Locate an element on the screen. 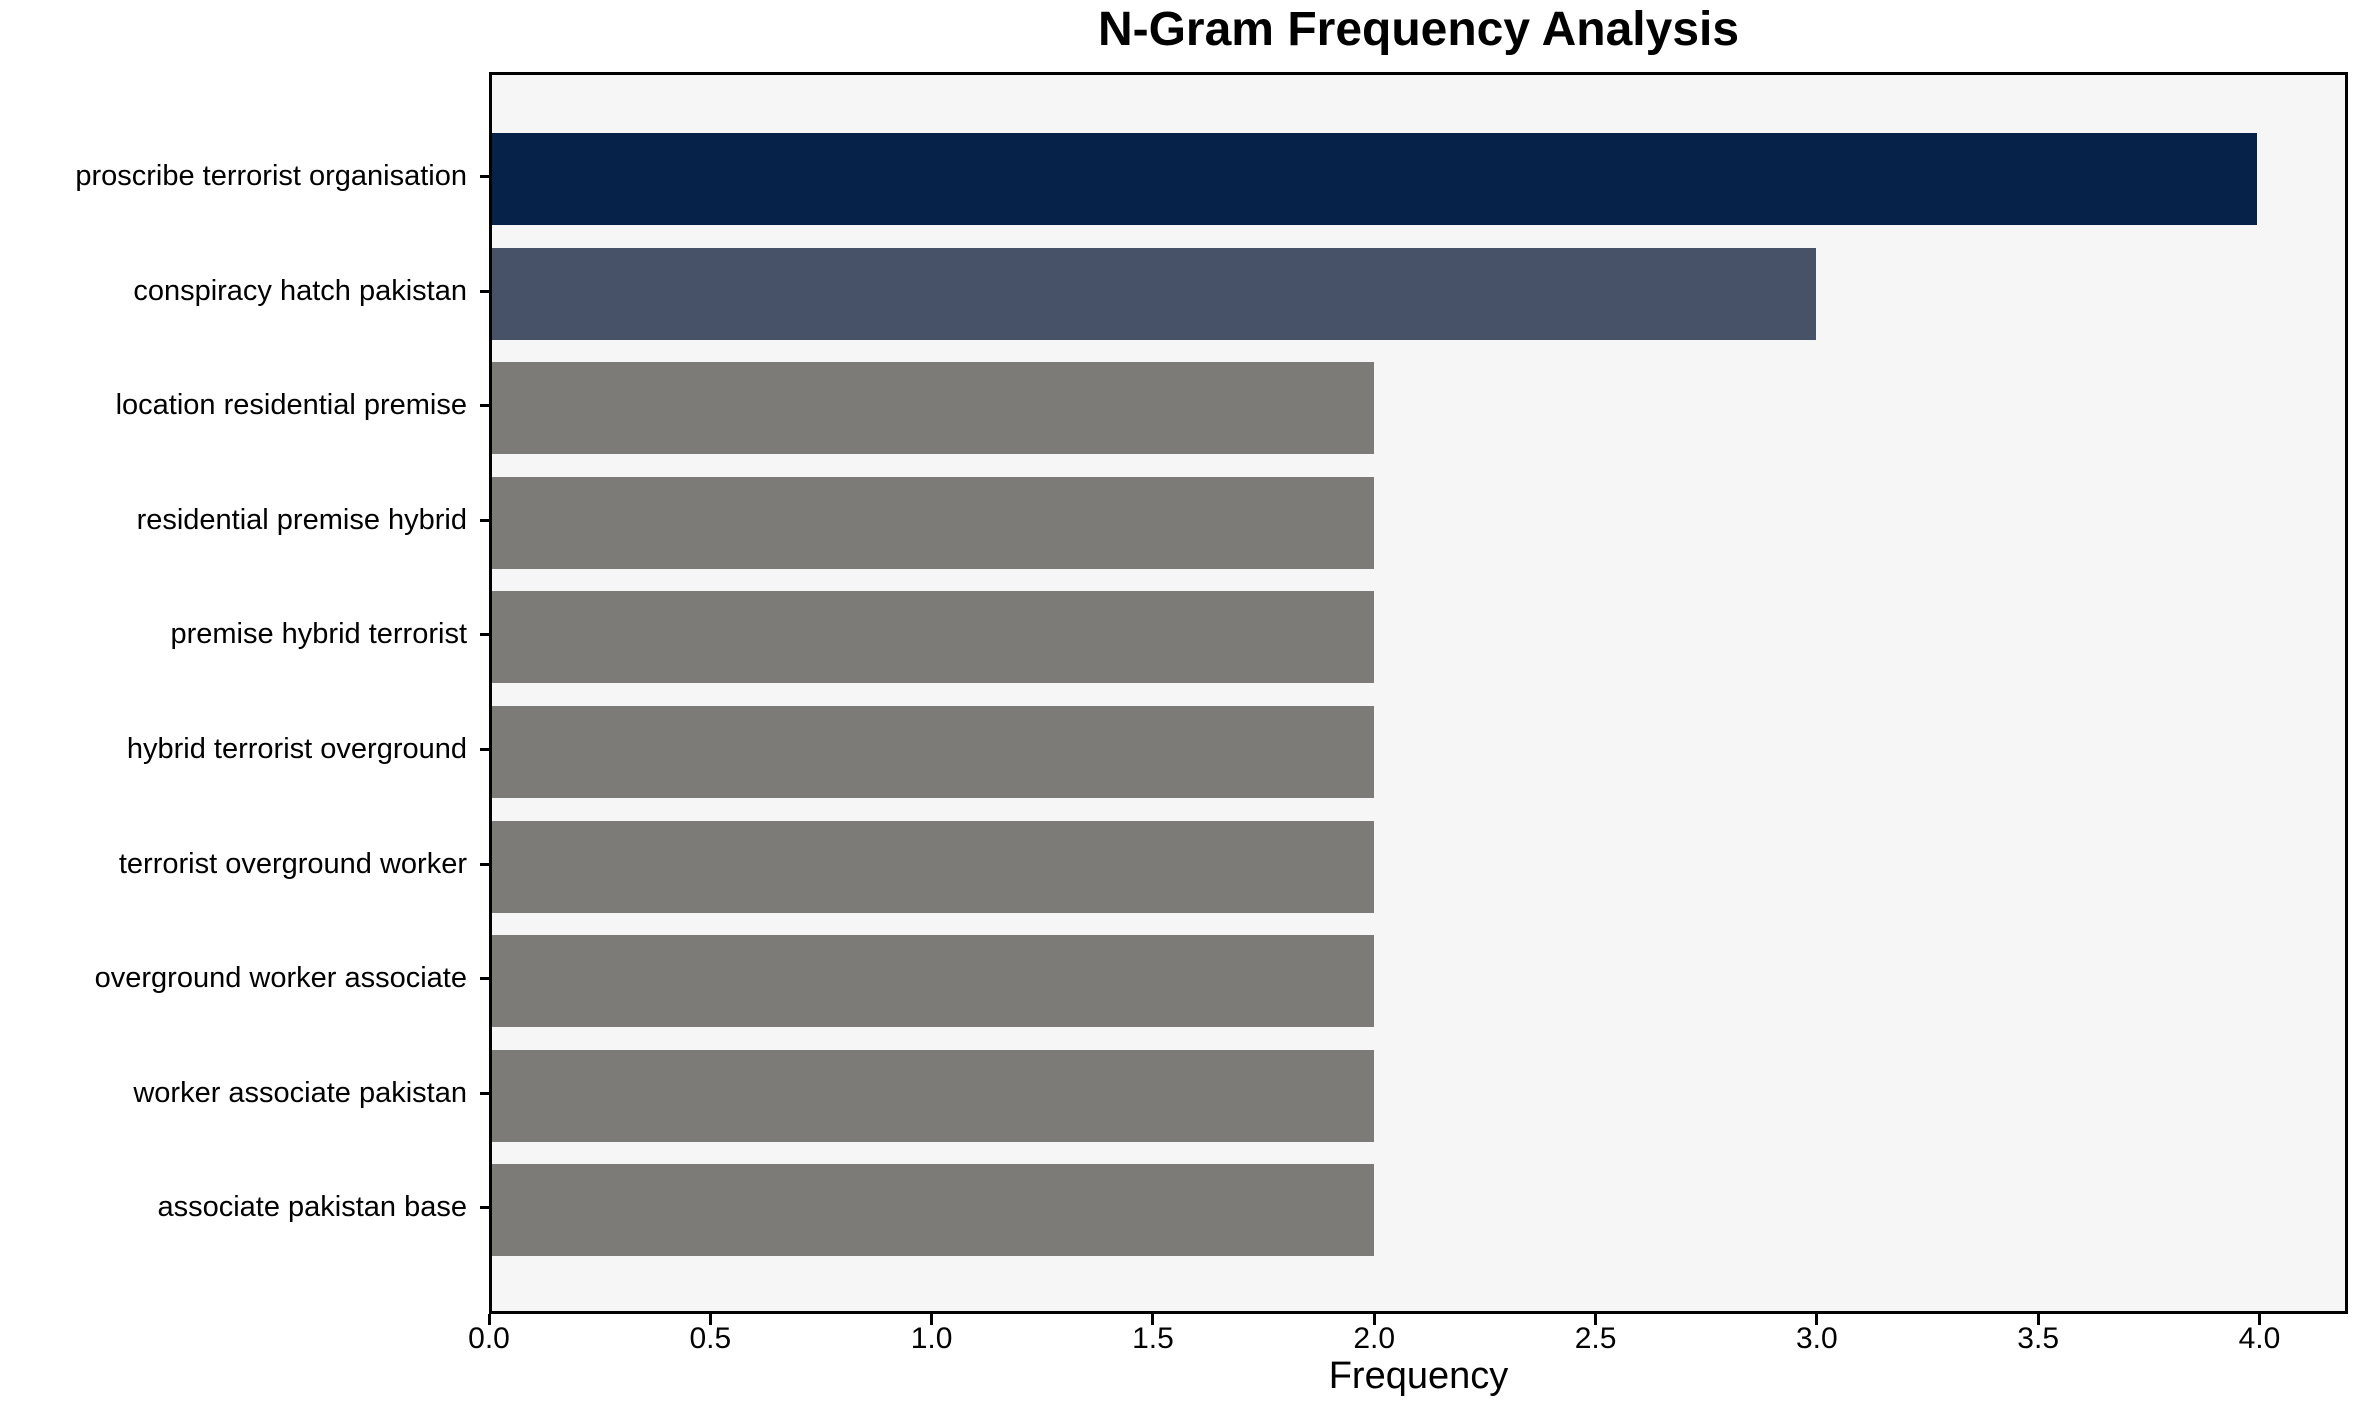 The height and width of the screenshot is (1414, 2369). y-tick-label: conspiracy hatch pakistan is located at coordinates (300, 290).